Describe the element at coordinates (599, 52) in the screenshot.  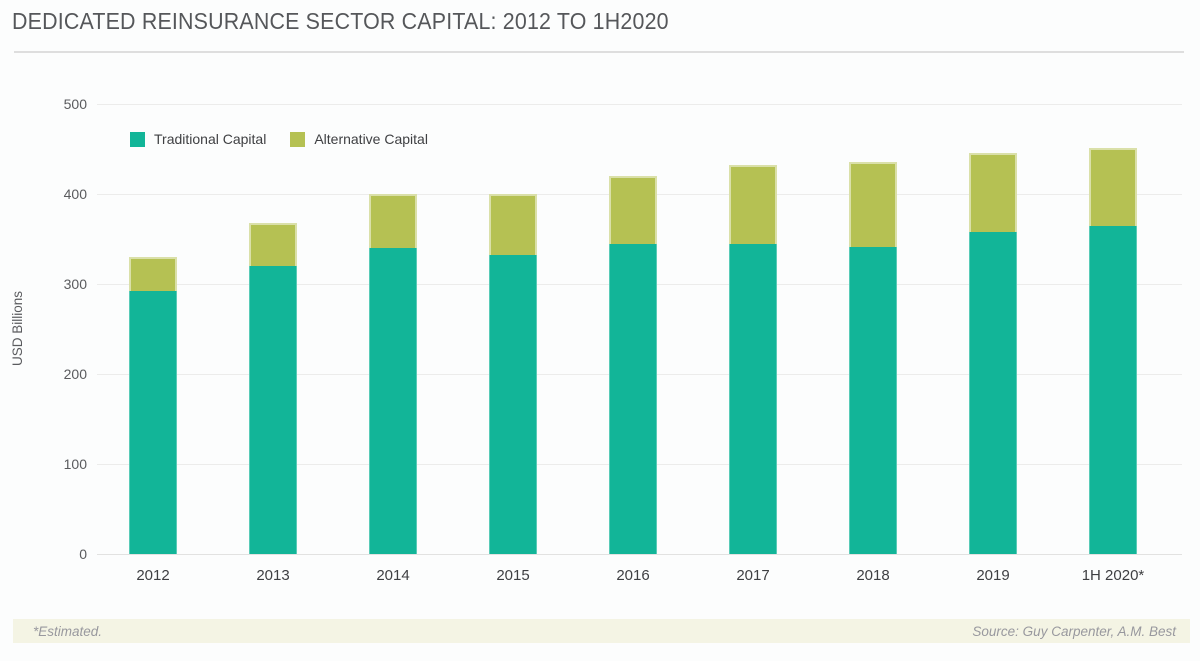
I see `title-divider` at that location.